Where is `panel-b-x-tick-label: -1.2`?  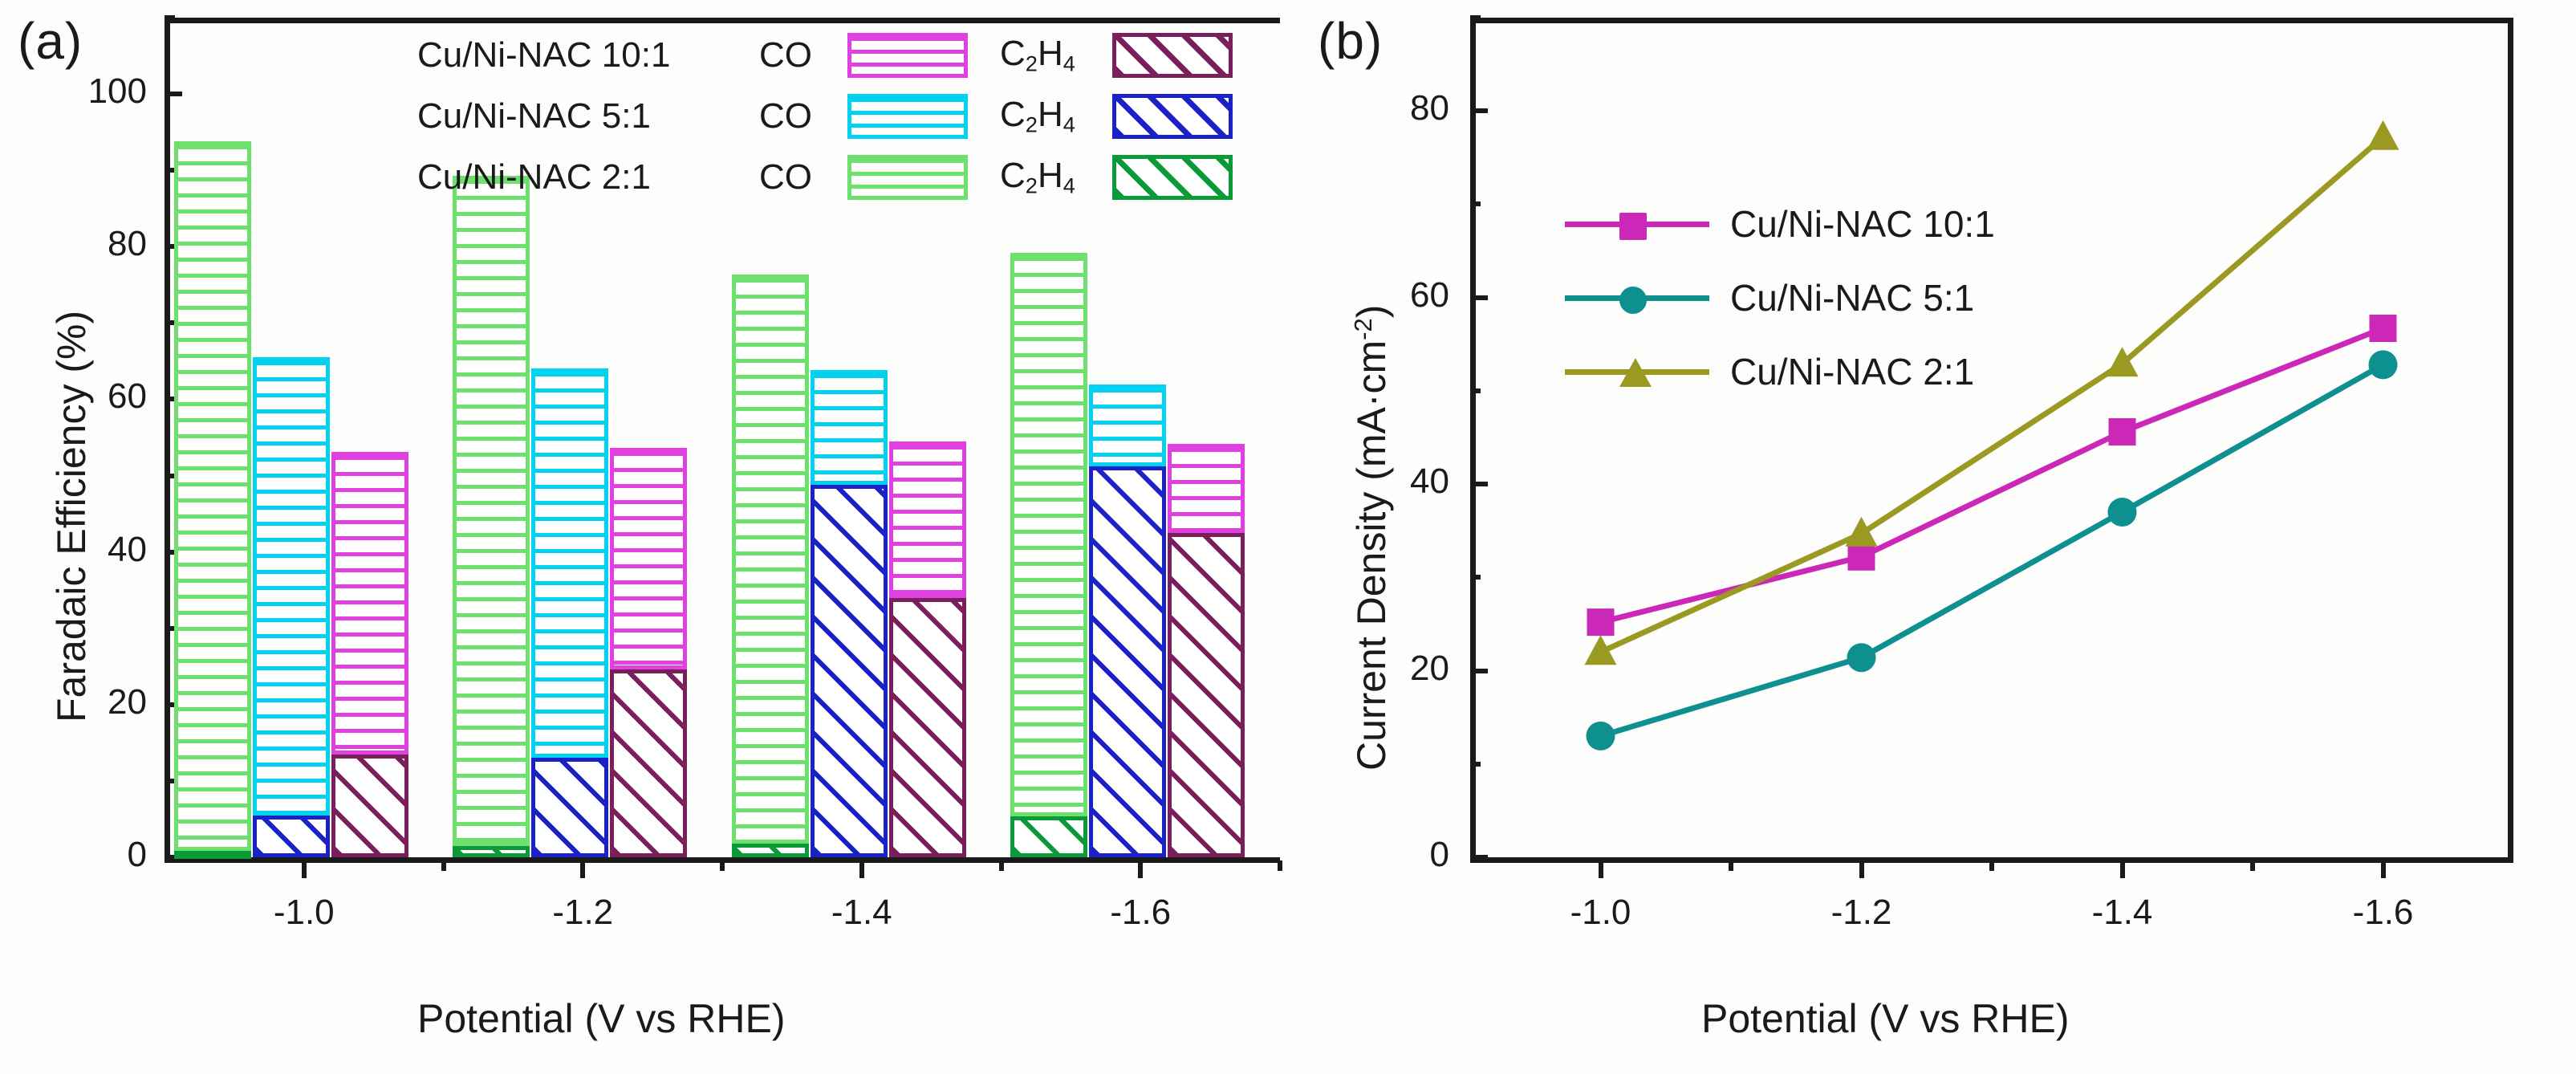 panel-b-x-tick-label: -1.2 is located at coordinates (1861, 912).